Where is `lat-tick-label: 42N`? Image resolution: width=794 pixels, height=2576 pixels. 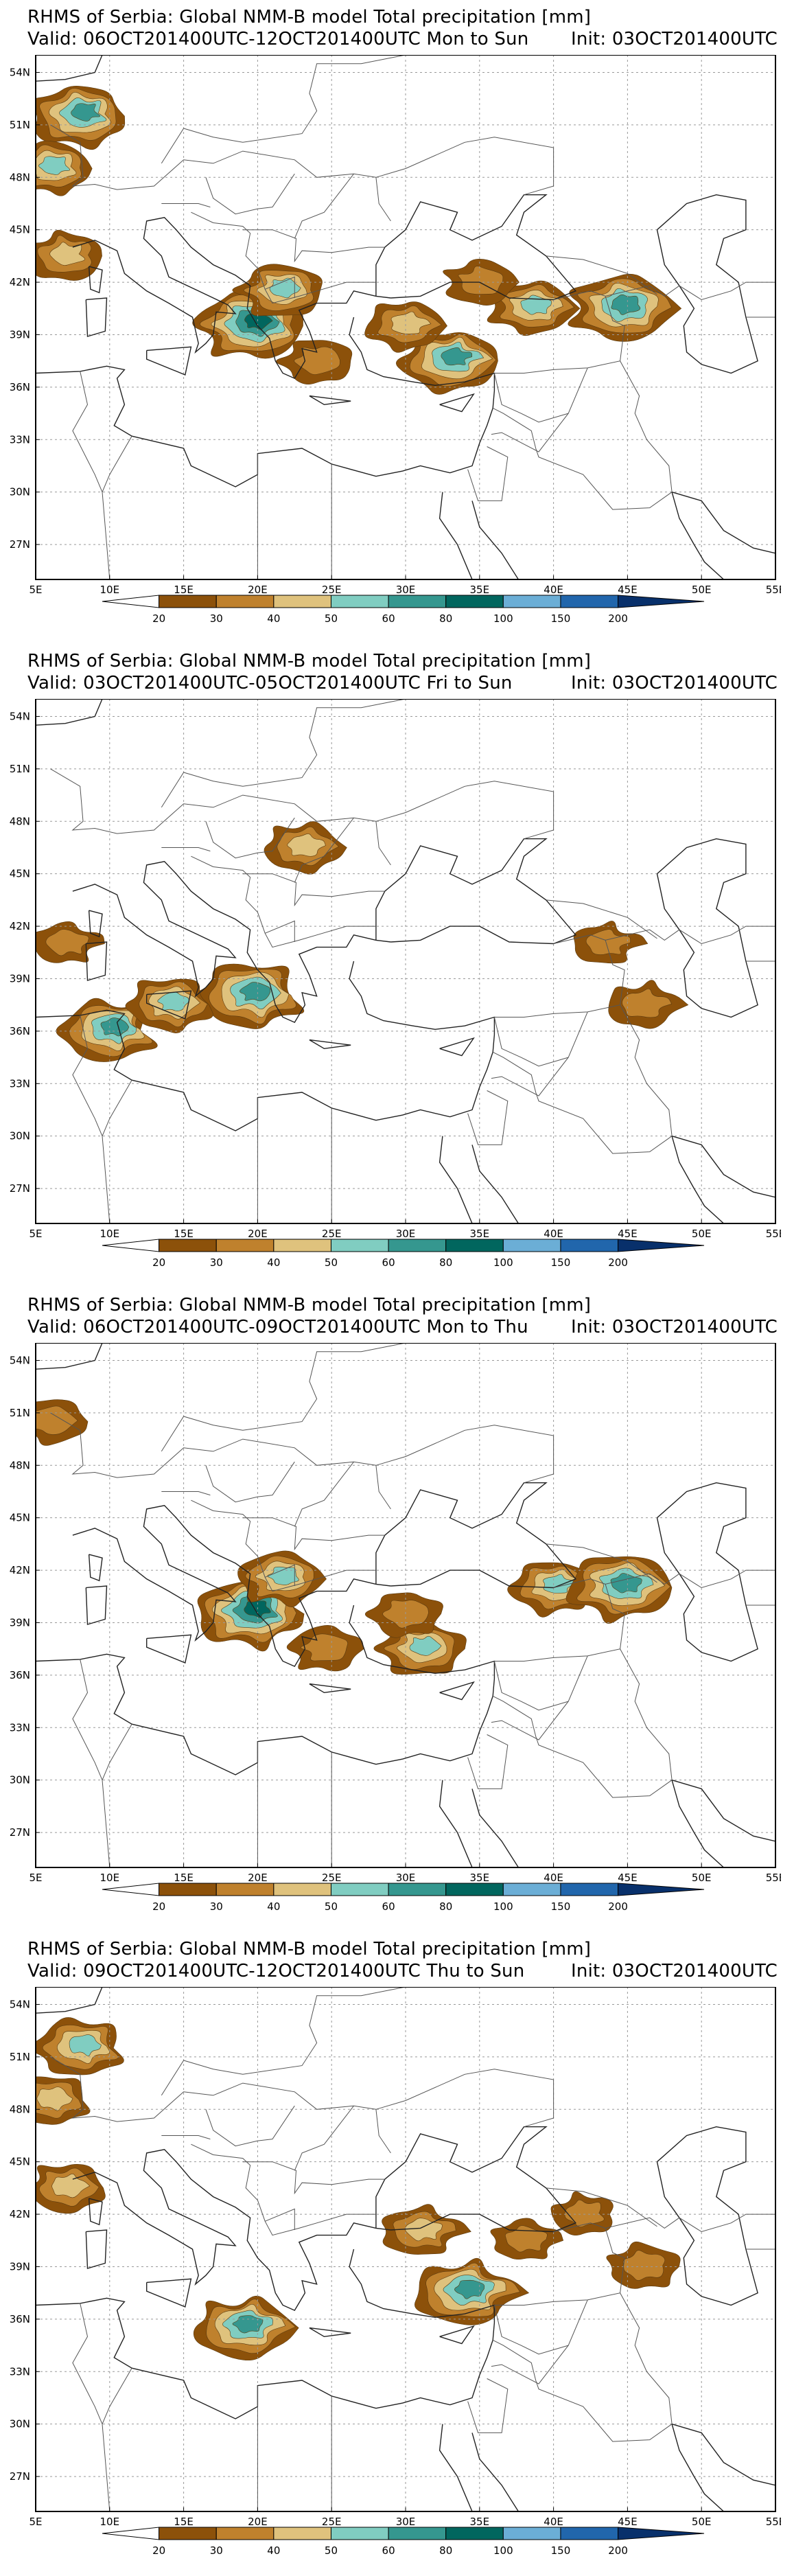 lat-tick-label: 42N is located at coordinates (20, 2214).